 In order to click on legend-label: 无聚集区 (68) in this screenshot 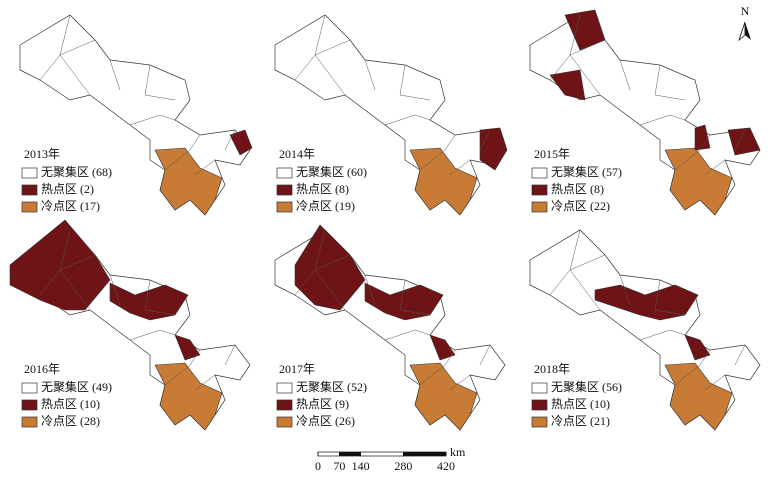, I will do `click(76, 171)`.